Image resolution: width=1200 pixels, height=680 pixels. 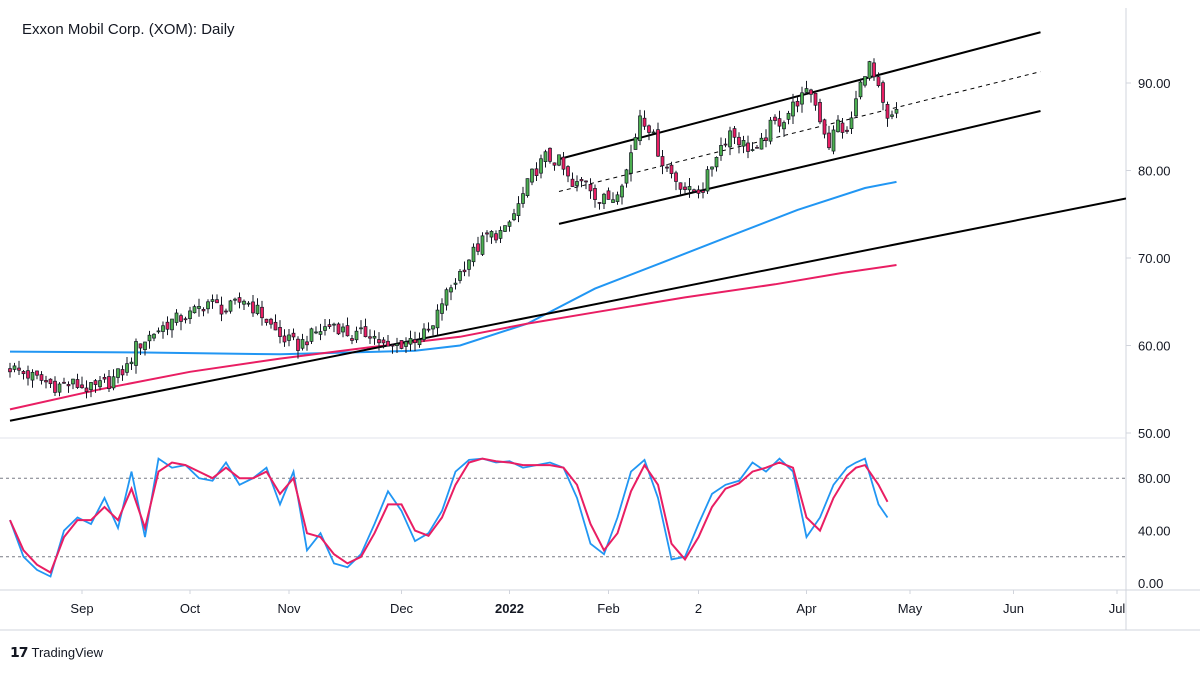 What do you see at coordinates (56, 652) in the screenshot?
I see `tradingview-brand: 𝟭𝟳 TradingView` at bounding box center [56, 652].